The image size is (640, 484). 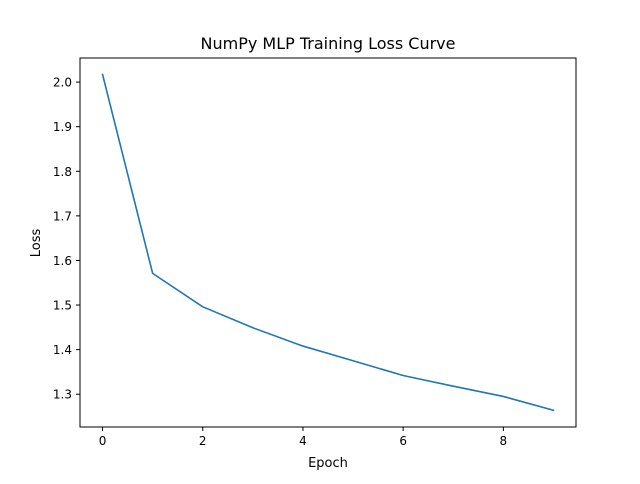 I want to click on y-tick-label: 1.3, so click(x=62, y=395).